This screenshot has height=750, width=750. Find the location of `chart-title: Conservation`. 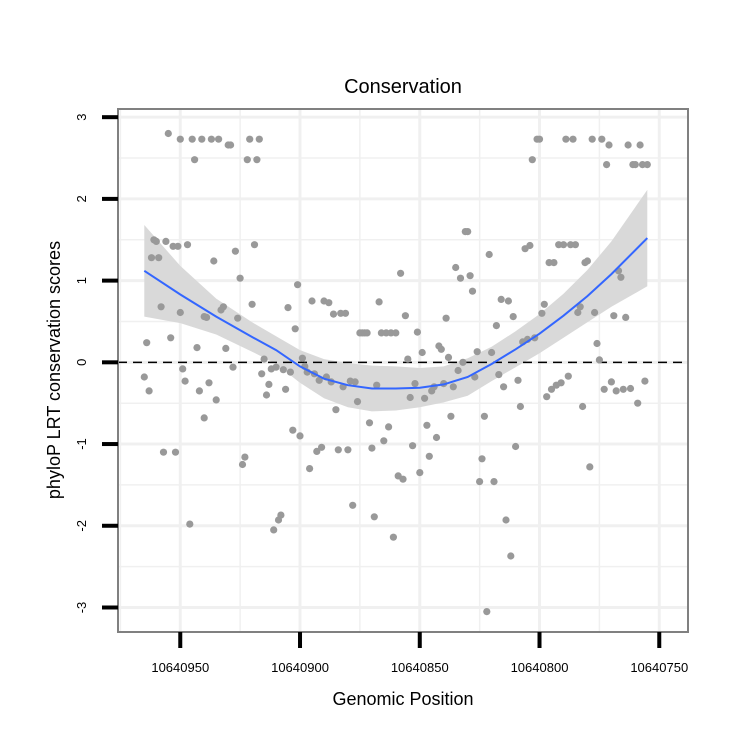

chart-title: Conservation is located at coordinates (403, 87).